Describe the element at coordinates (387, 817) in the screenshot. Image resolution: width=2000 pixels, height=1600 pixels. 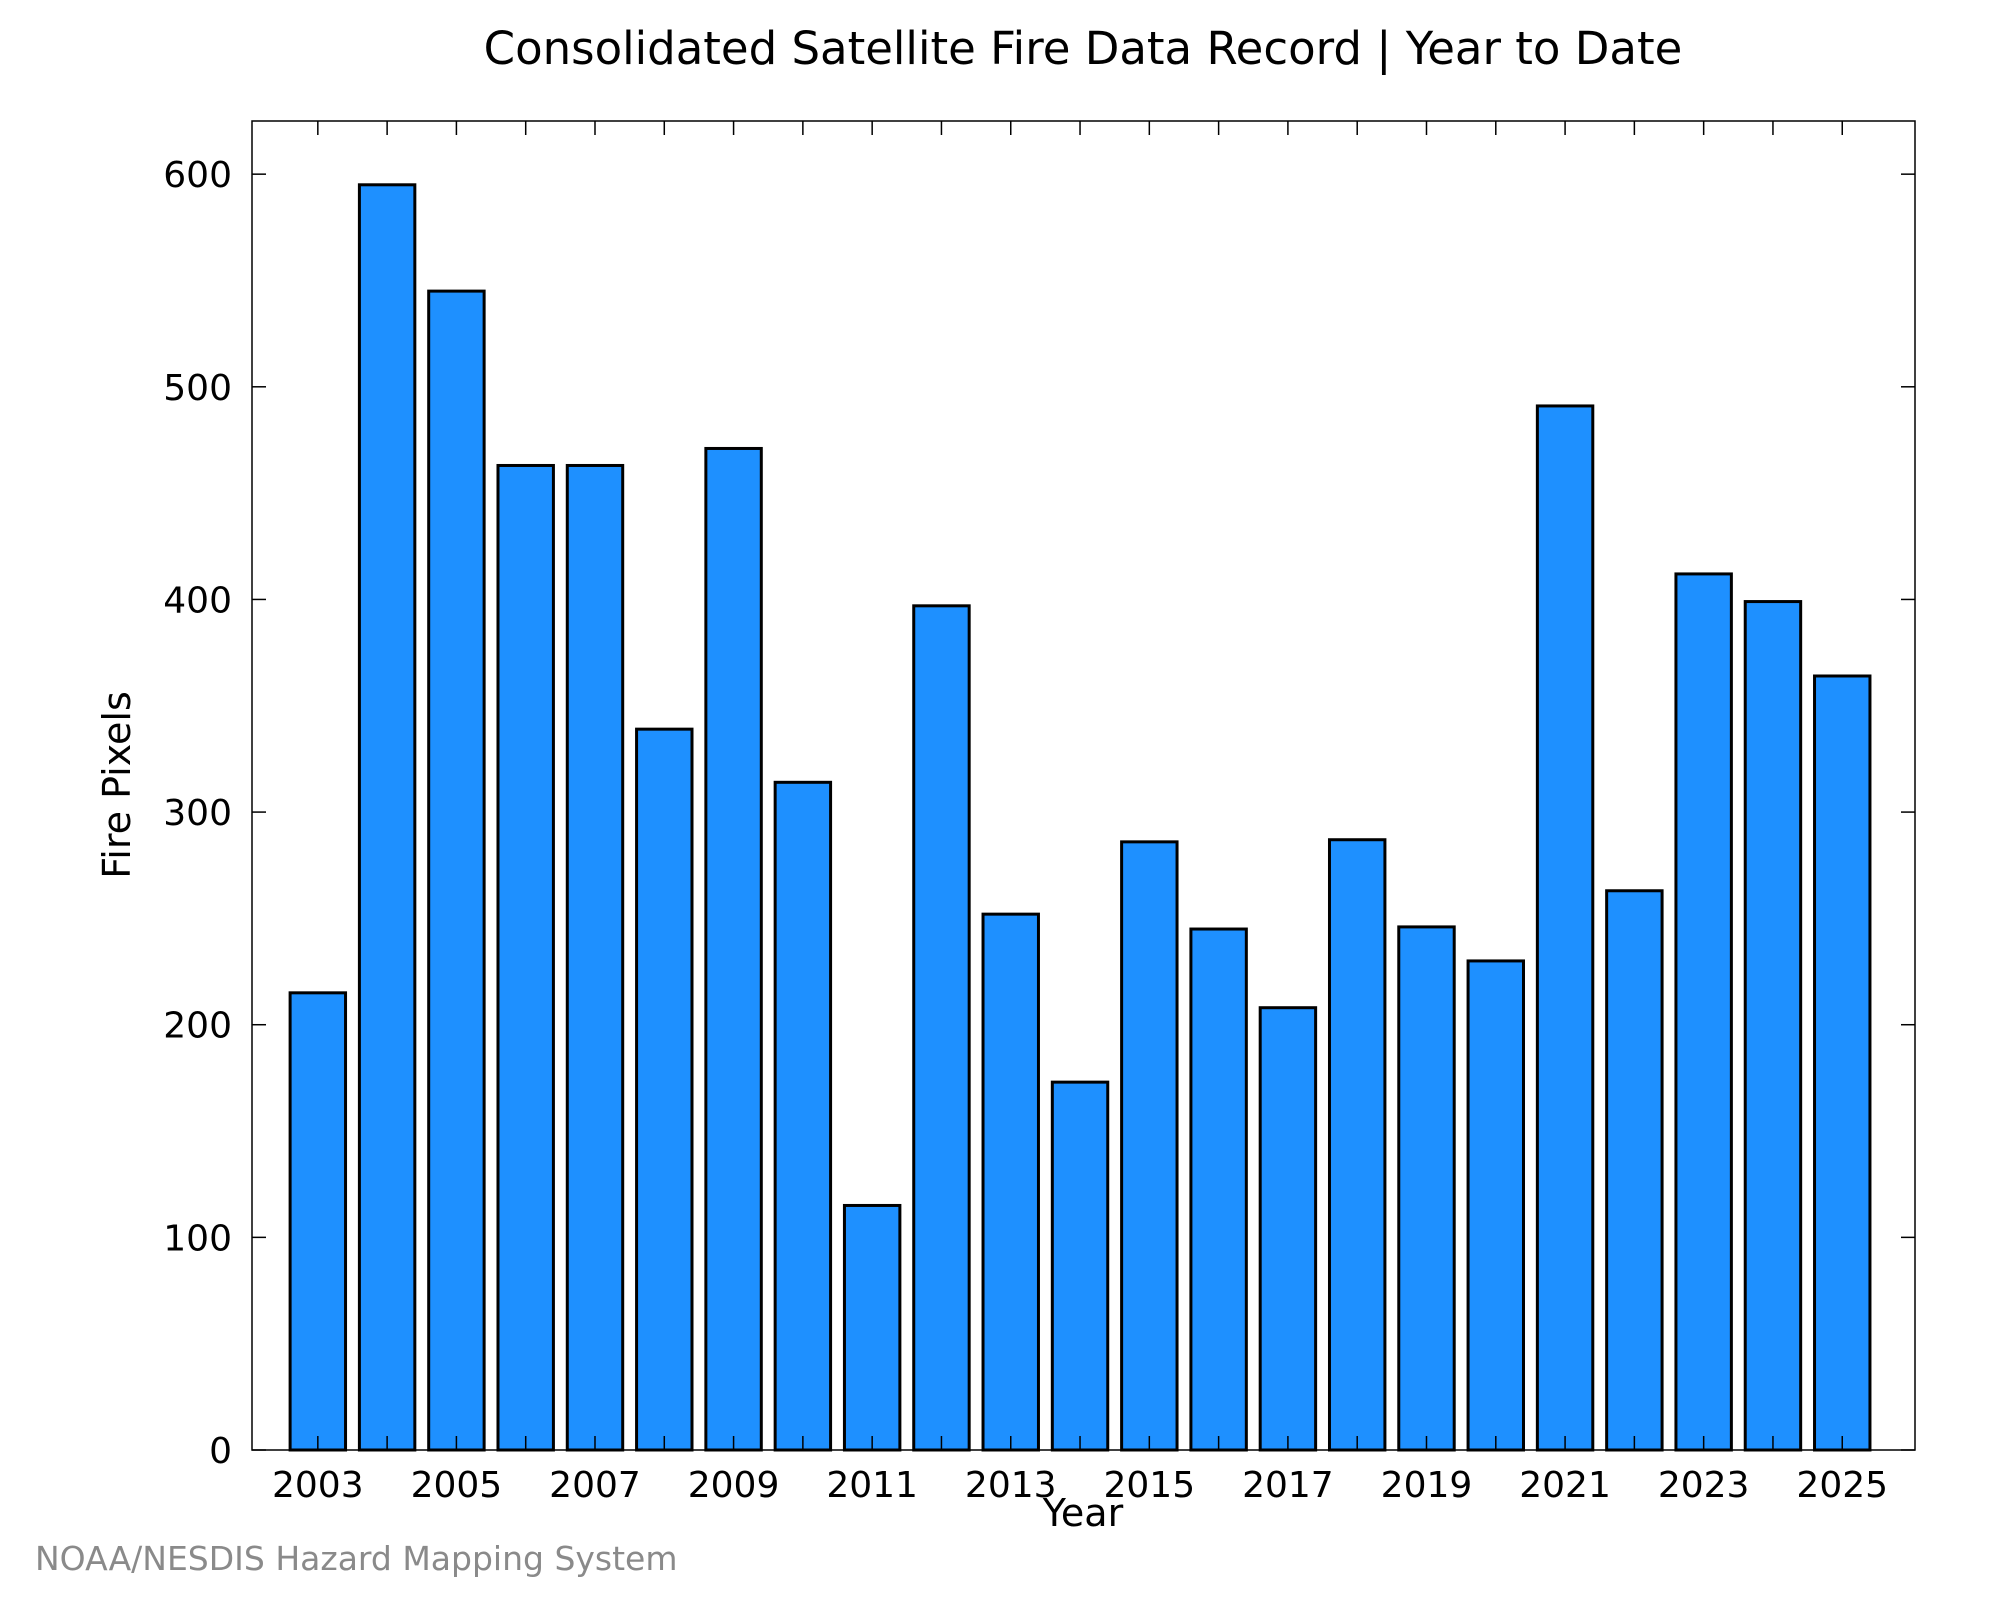
I see `bar-2004` at that location.